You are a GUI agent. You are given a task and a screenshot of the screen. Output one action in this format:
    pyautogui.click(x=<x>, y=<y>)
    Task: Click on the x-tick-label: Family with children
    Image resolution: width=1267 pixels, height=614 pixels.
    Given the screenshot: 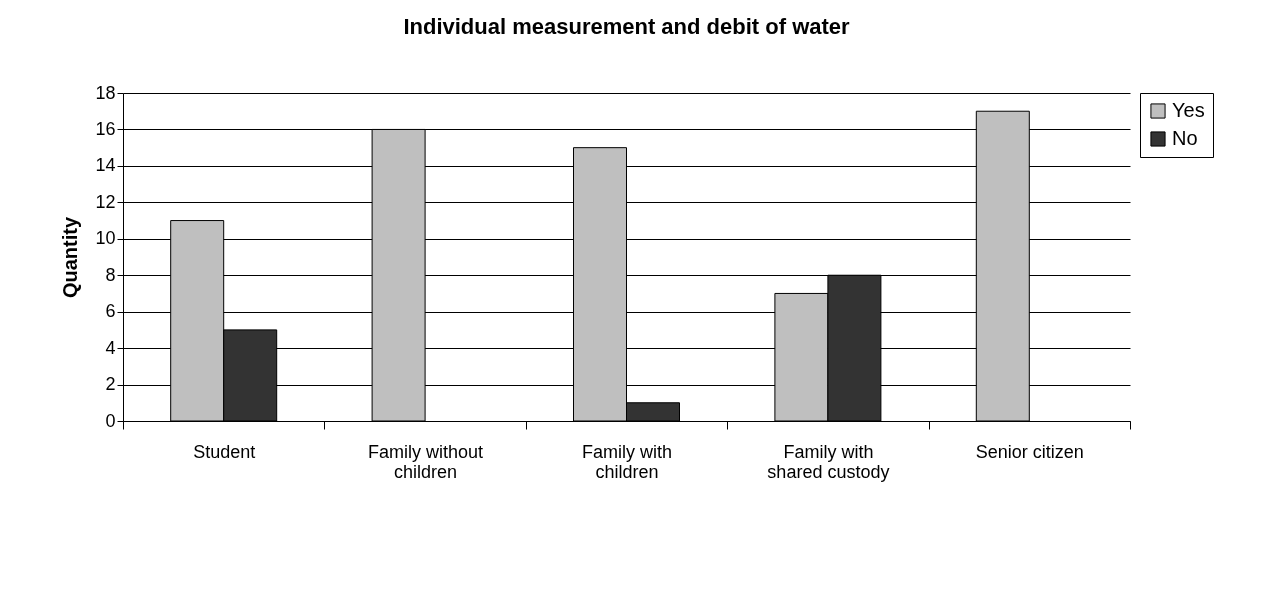 What is the action you would take?
    pyautogui.click(x=627, y=461)
    